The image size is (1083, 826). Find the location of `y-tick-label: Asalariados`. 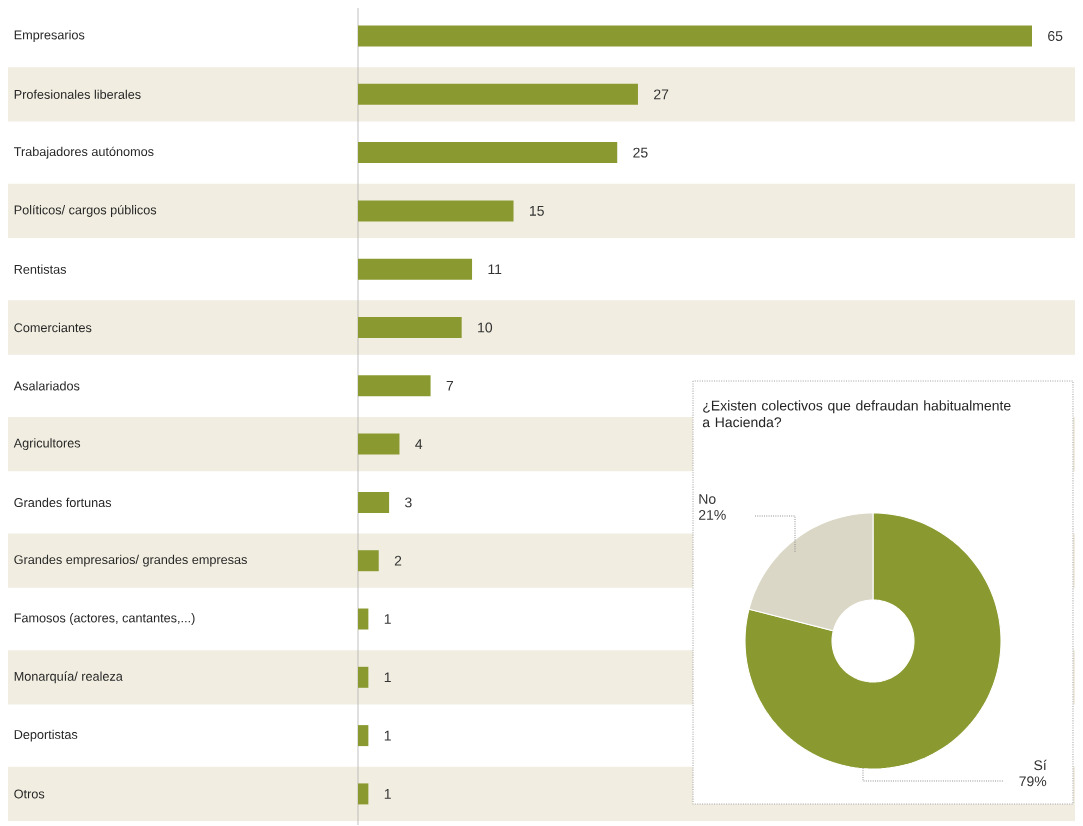

y-tick-label: Asalariados is located at coordinates (46, 386).